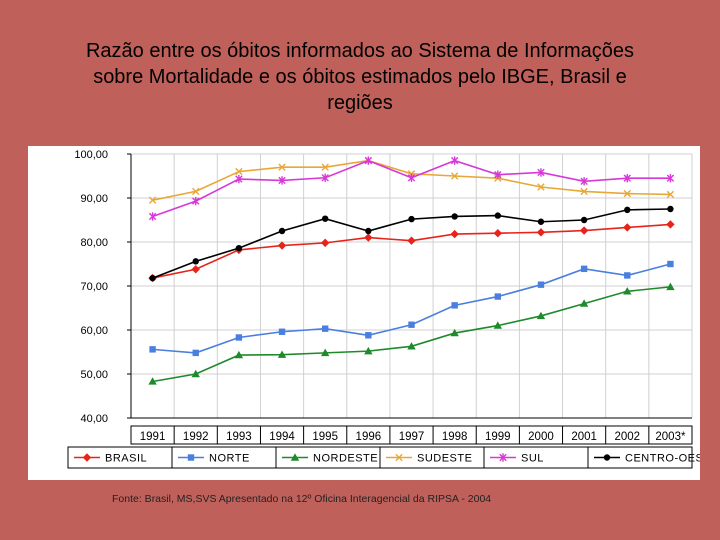 The width and height of the screenshot is (720, 540). I want to click on y-tick-label: 50,00, so click(94, 375).